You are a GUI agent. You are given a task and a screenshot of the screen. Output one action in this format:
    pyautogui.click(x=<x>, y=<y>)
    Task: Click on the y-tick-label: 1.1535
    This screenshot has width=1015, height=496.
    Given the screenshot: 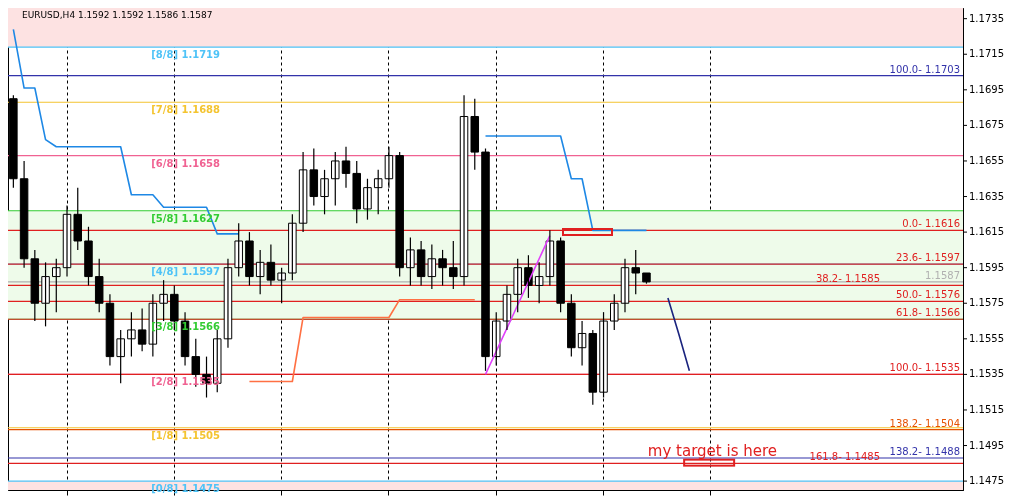 What is the action you would take?
    pyautogui.click(x=986, y=374)
    